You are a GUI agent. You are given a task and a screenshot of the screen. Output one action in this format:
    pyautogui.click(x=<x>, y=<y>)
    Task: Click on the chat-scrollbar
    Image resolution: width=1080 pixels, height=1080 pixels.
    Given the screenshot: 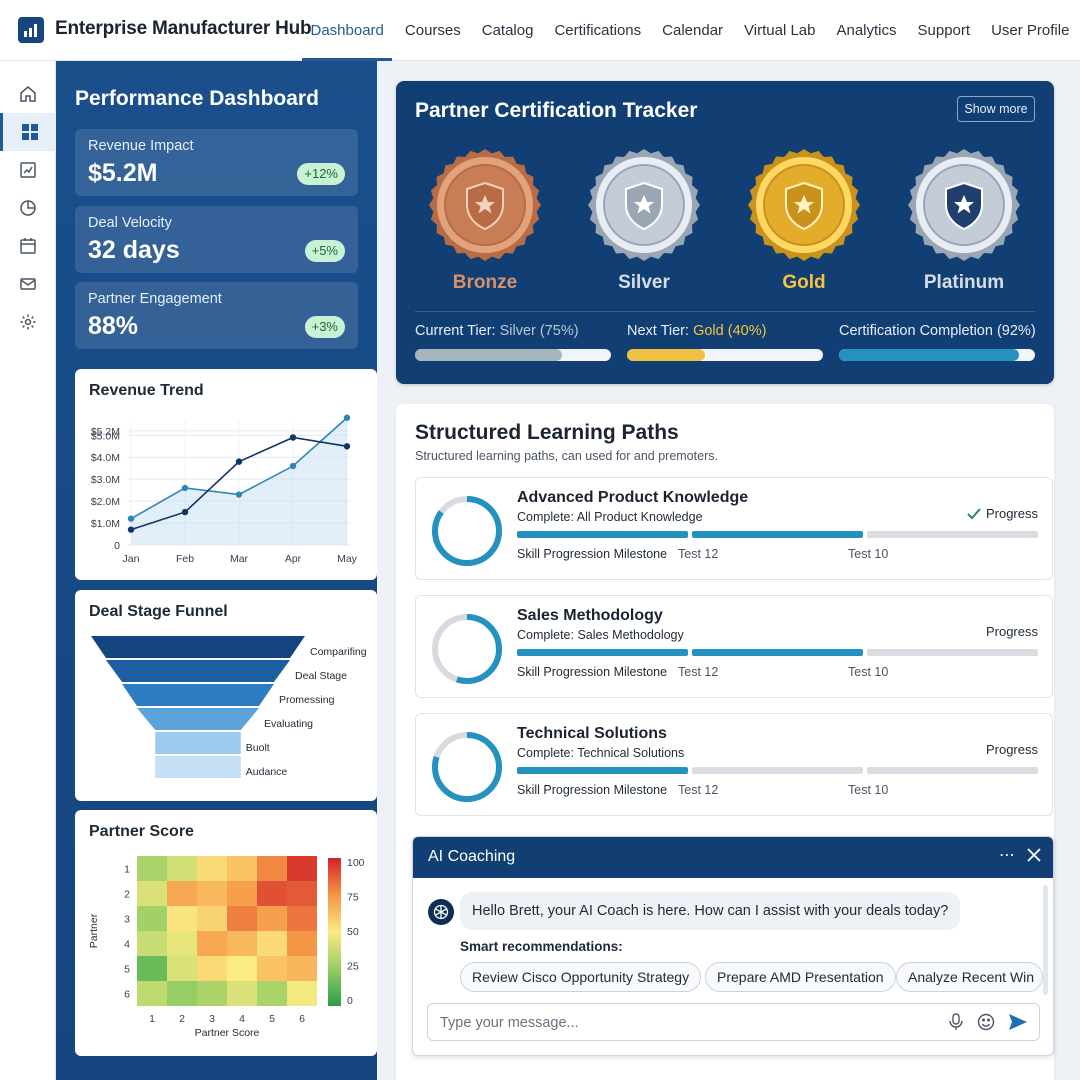 What is the action you would take?
    pyautogui.click(x=1045, y=940)
    